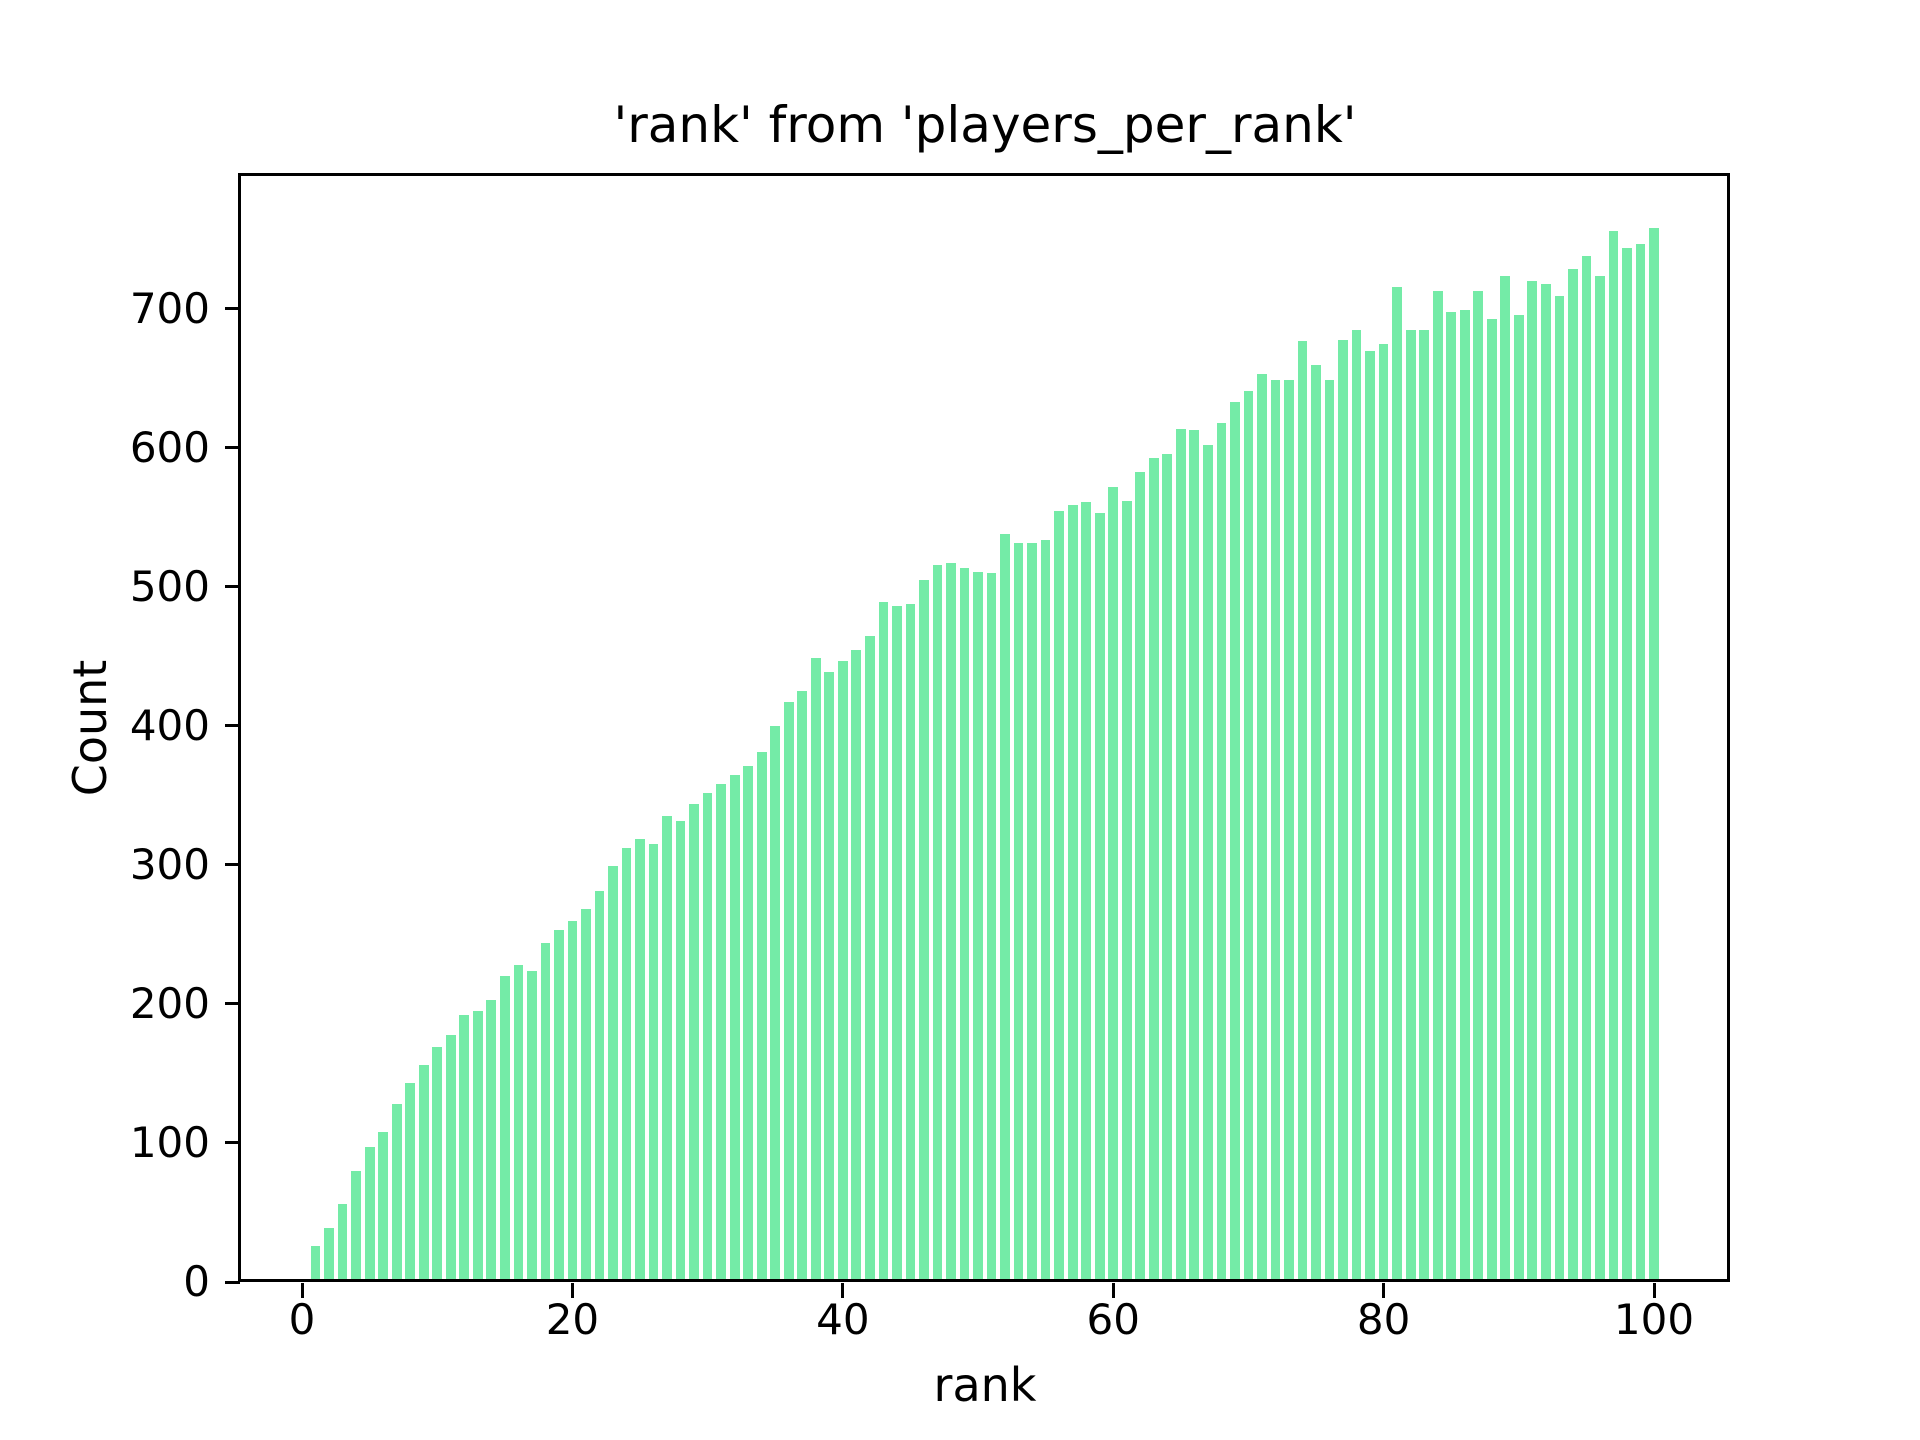  What do you see at coordinates (169, 1142) in the screenshot?
I see `y-tick-label: 100` at bounding box center [169, 1142].